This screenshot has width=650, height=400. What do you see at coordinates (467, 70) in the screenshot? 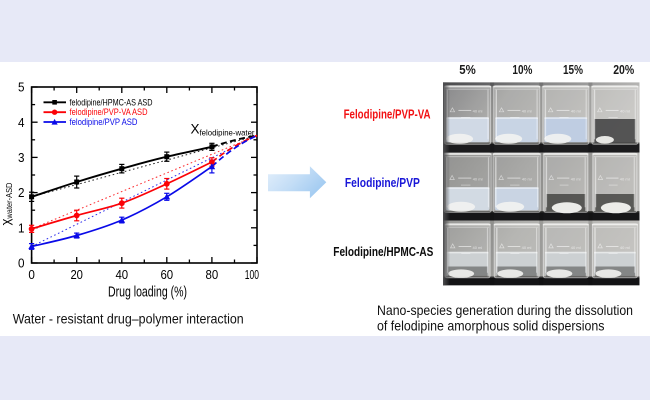
I see `svg-text: 5%` at bounding box center [467, 70].